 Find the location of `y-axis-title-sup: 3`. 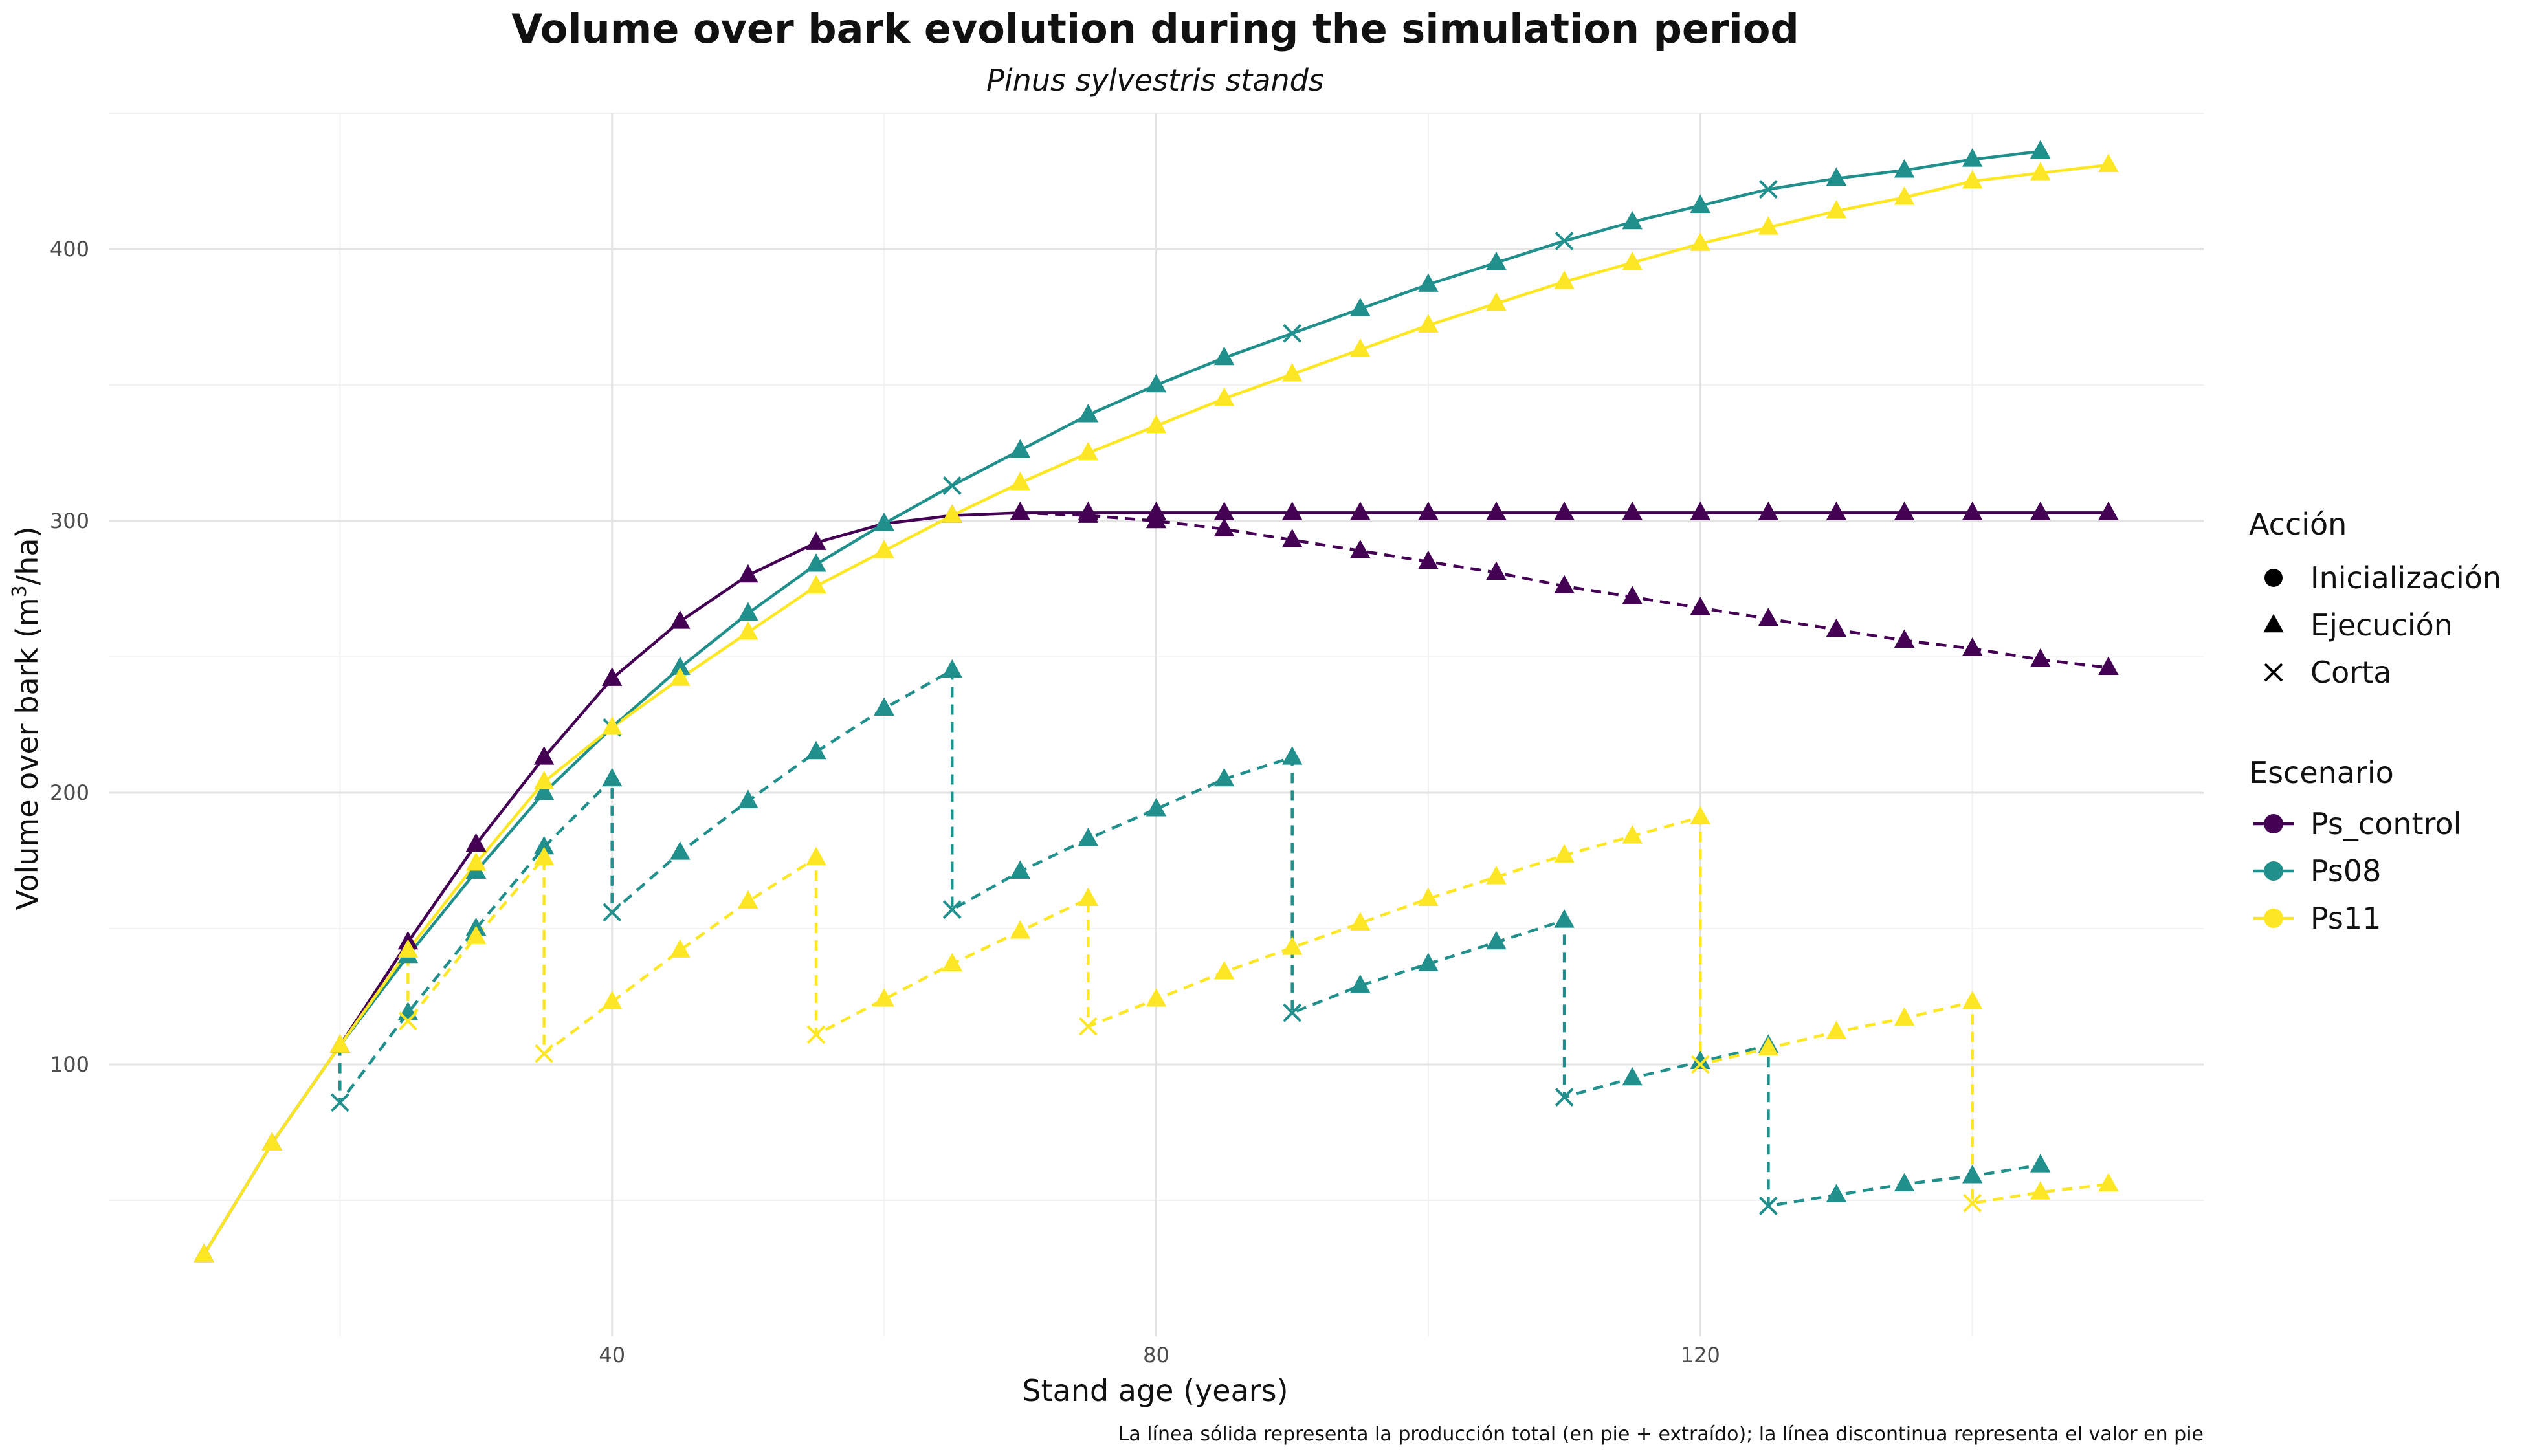

y-axis-title-sup: 3 is located at coordinates (19, 591).